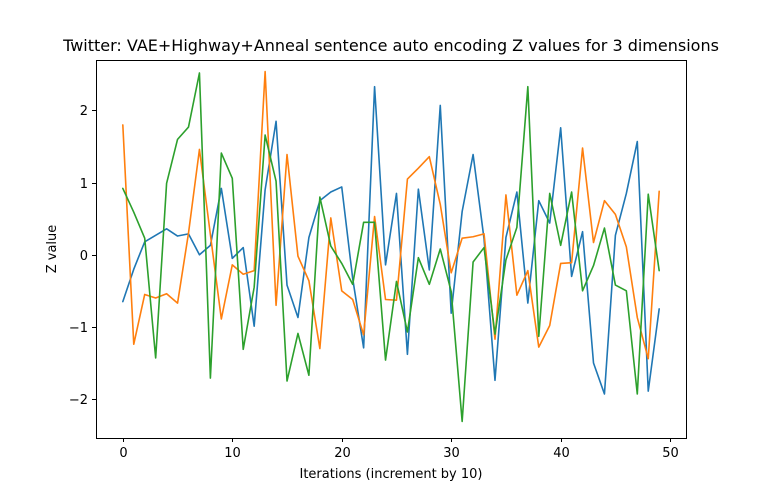  I want to click on x-tick-label: 40, so click(561, 453).